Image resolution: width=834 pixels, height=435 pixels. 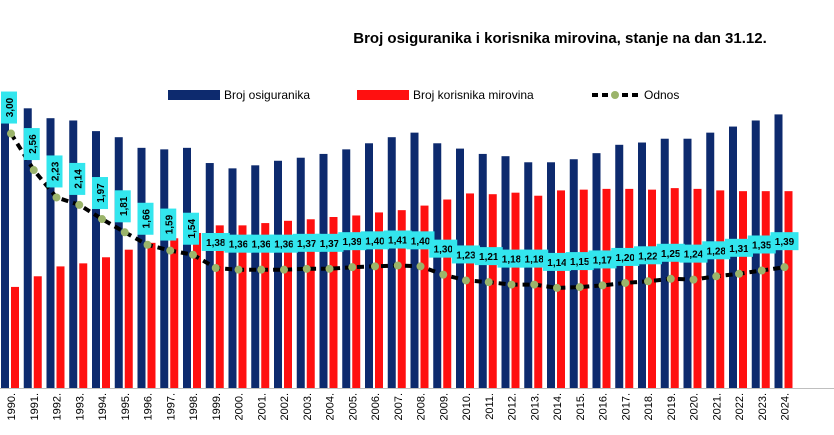 I want to click on legend-item-osiguranika: Broj osiguranika, so click(x=239, y=95).